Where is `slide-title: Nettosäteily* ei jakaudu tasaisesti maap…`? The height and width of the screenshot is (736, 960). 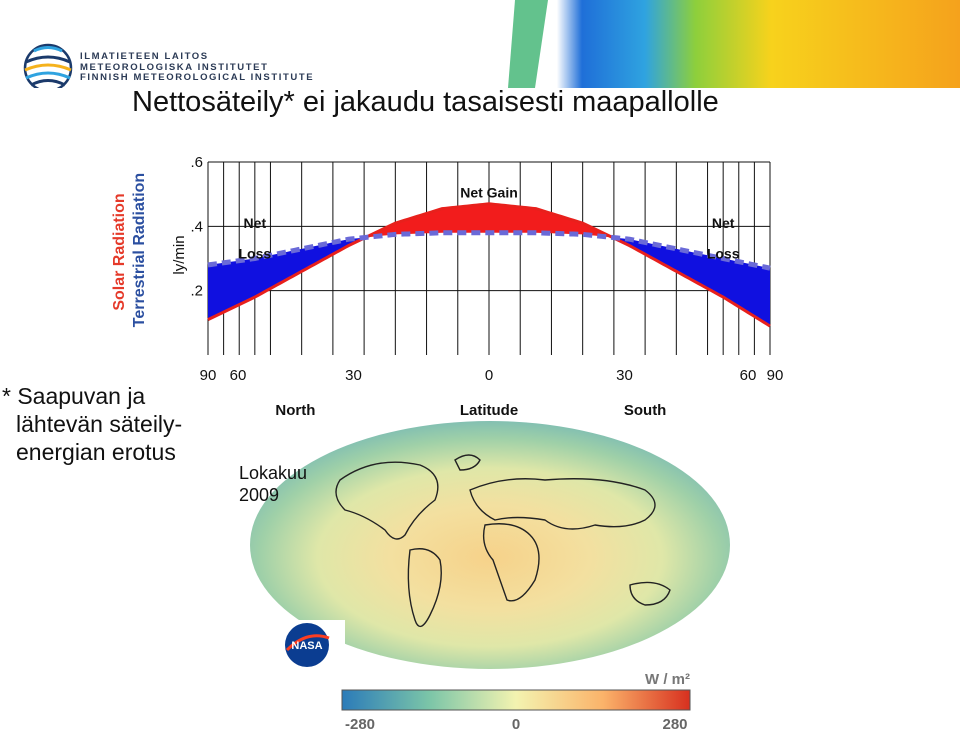
slide-title: Nettosäteily* ei jakaudu tasaisesti maap… is located at coordinates (425, 102).